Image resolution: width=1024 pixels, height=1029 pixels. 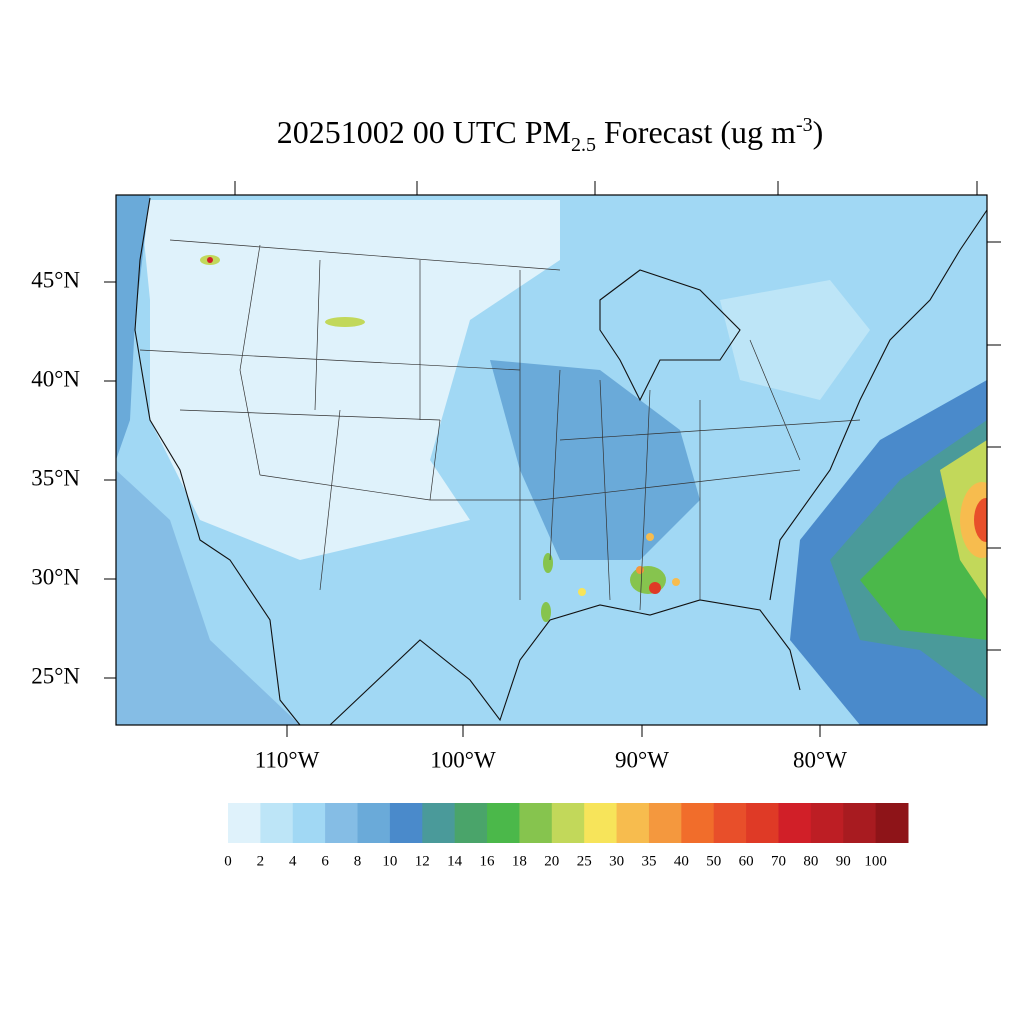 I want to click on title: 20251002 00 UTC PM2.5 Forecast (ug m-3), so click(x=550, y=135).